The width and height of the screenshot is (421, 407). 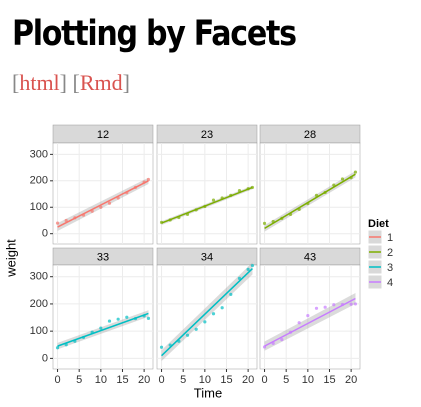 I want to click on strip-label: 43, so click(x=310, y=257).